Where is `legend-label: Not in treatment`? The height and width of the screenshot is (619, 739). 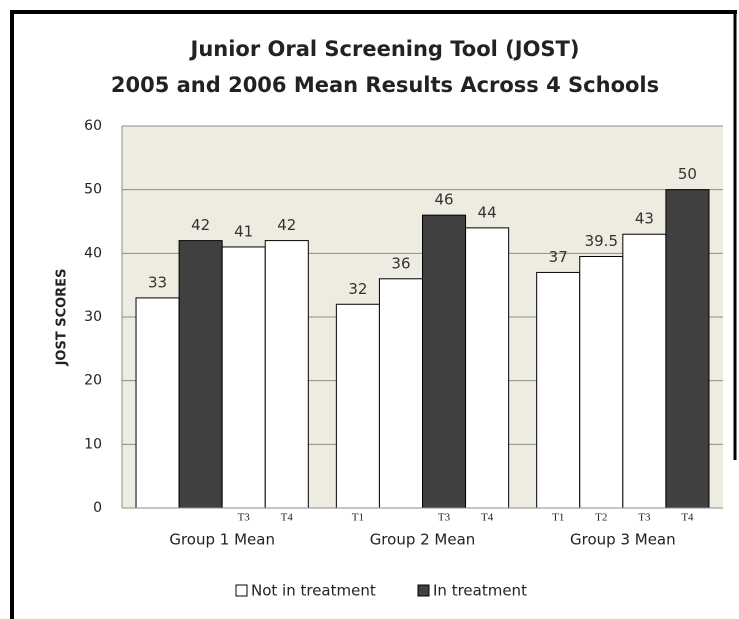
legend-label: Not in treatment is located at coordinates (313, 591).